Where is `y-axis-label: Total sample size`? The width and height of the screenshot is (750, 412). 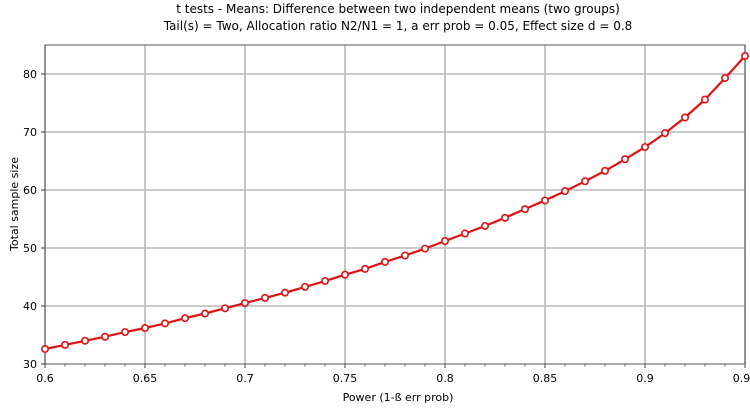
y-axis-label: Total sample size is located at coordinates (14, 204).